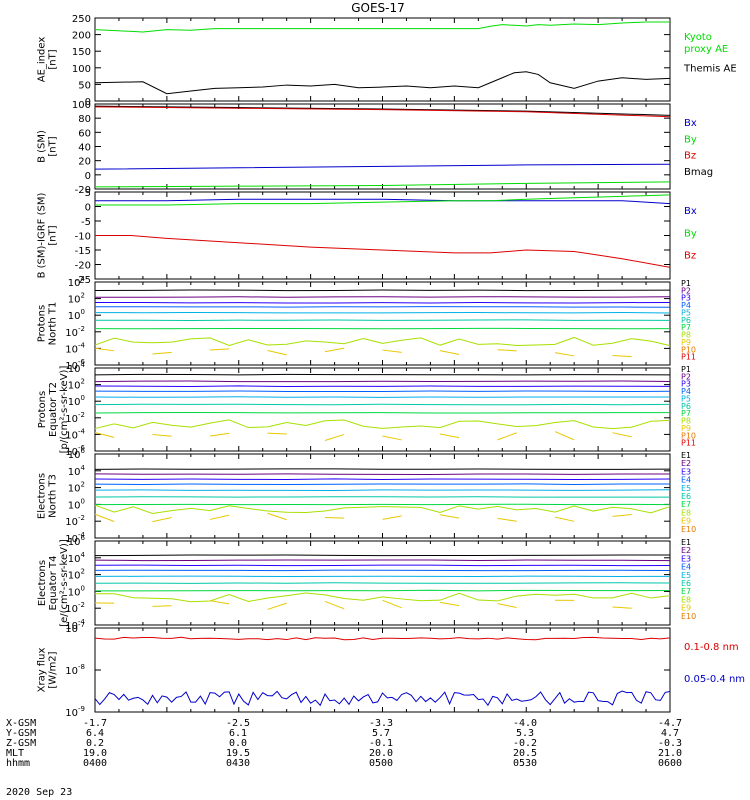 The image size is (750, 800). Describe the element at coordinates (686, 369) in the screenshot. I see `legend-channel: P1` at that location.